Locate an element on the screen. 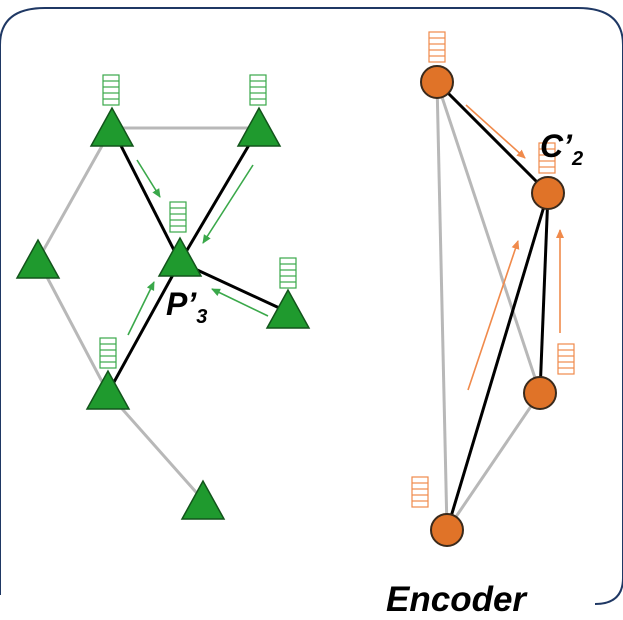 This screenshot has width=623, height=620. left-arrows is located at coordinates (198, 247).